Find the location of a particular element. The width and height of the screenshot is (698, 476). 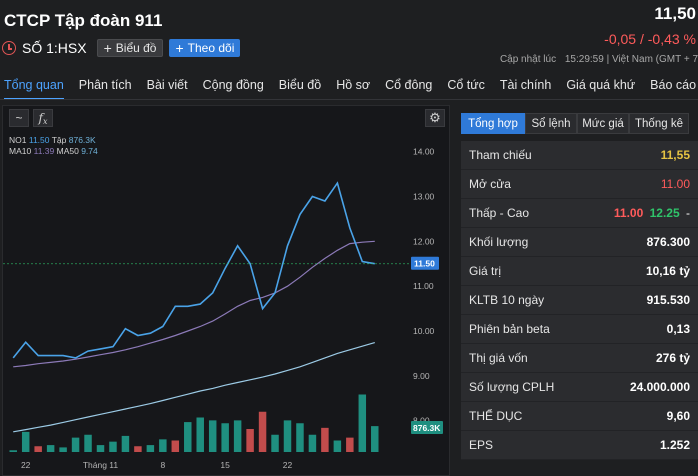

x-tick-label: 8 is located at coordinates (162, 465).